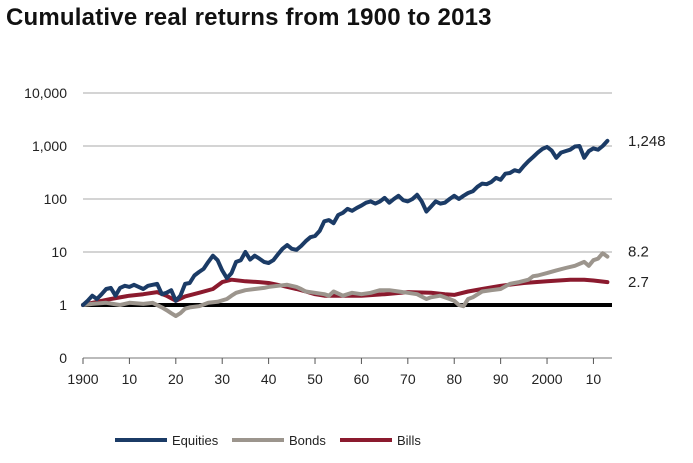 The image size is (693, 463). I want to click on end-label-bonds: 8.2, so click(638, 252).